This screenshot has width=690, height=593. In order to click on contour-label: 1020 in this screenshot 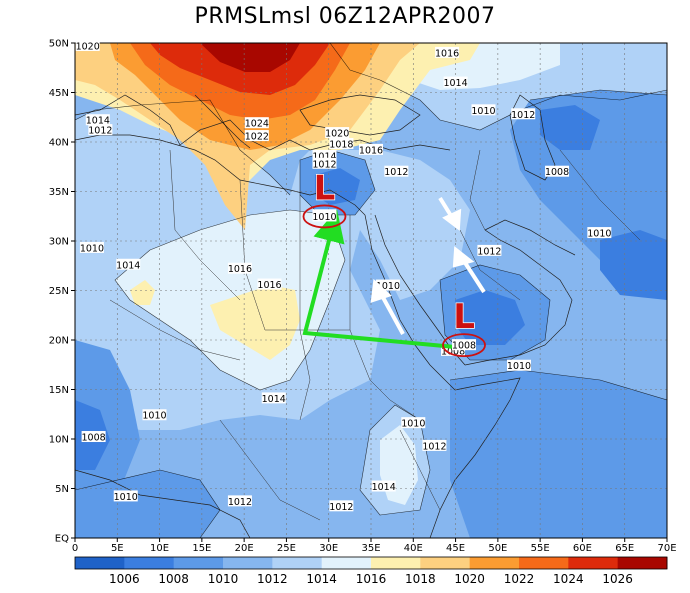, I will do `click(88, 45)`.